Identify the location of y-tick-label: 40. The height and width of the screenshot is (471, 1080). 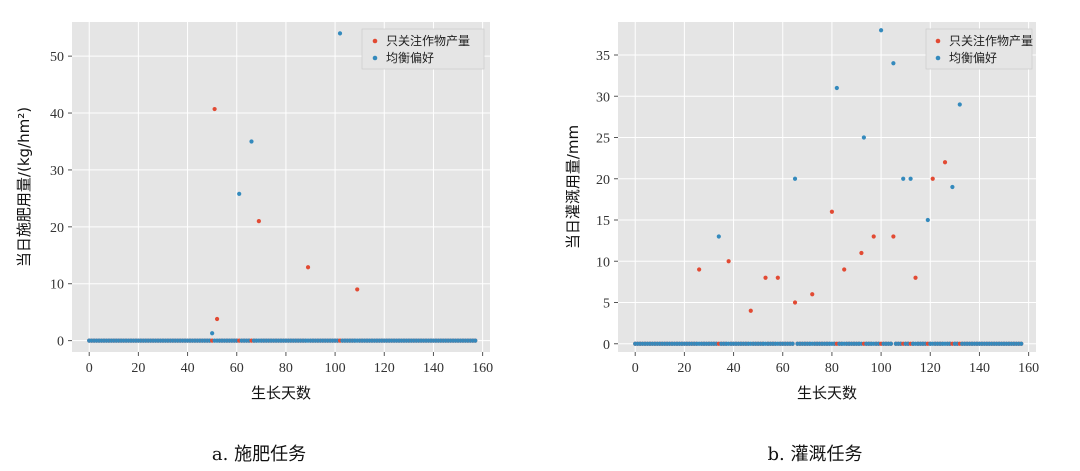
(57, 114).